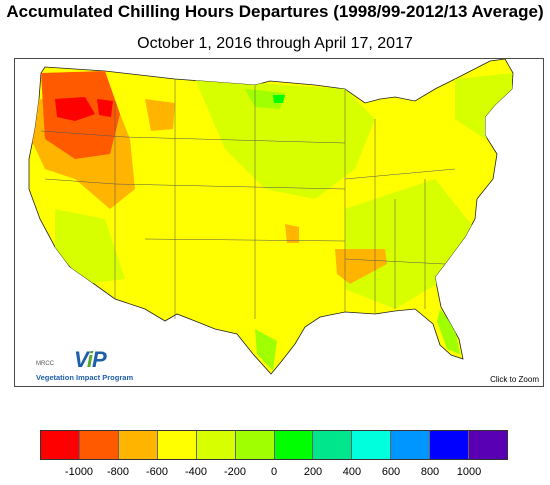  Describe the element at coordinates (90, 246) in the screenshot. I see `region-lime-southwest` at that location.